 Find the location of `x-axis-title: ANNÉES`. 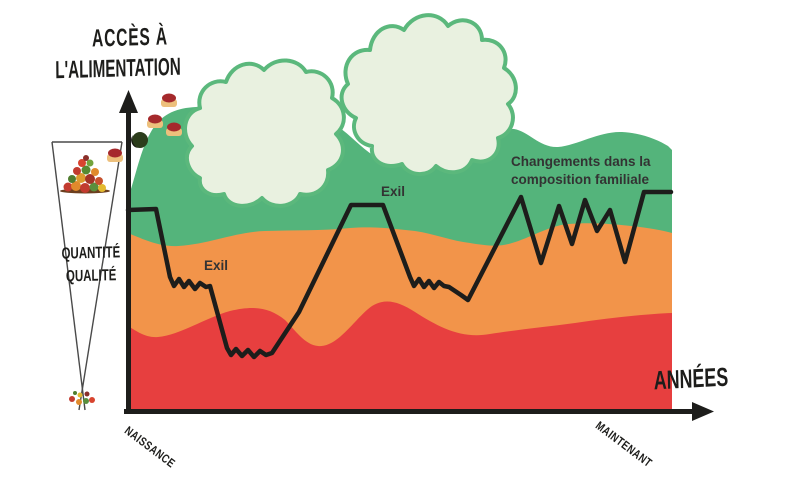

x-axis-title: ANNÉES is located at coordinates (691, 379).